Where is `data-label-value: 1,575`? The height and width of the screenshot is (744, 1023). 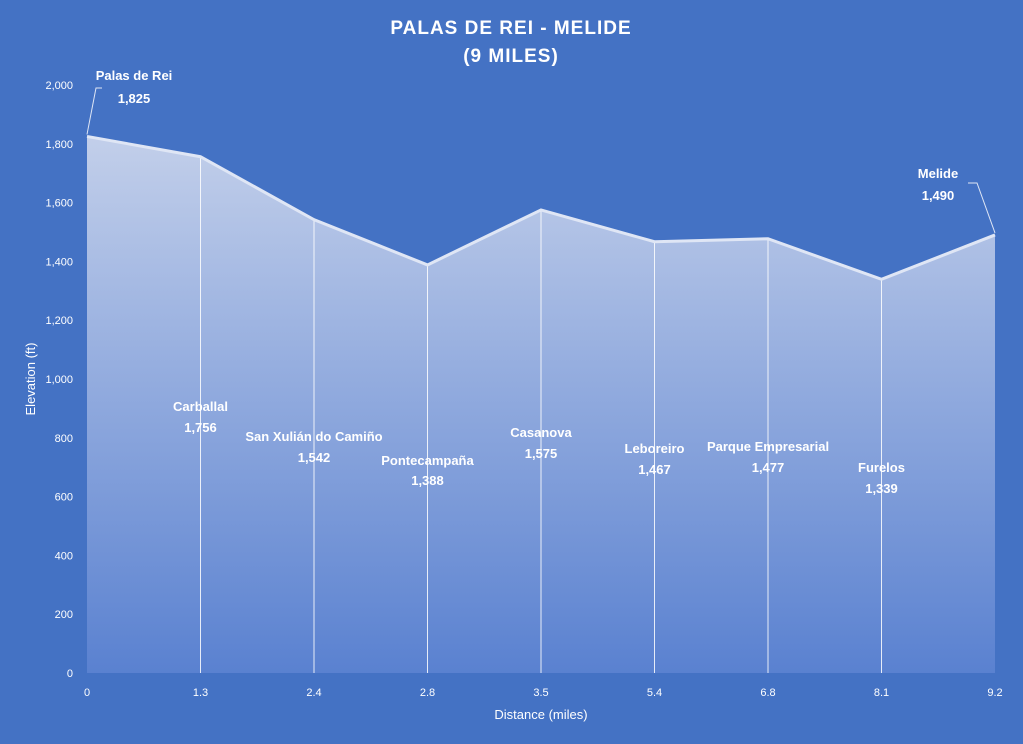 data-label-value: 1,575 is located at coordinates (541, 453).